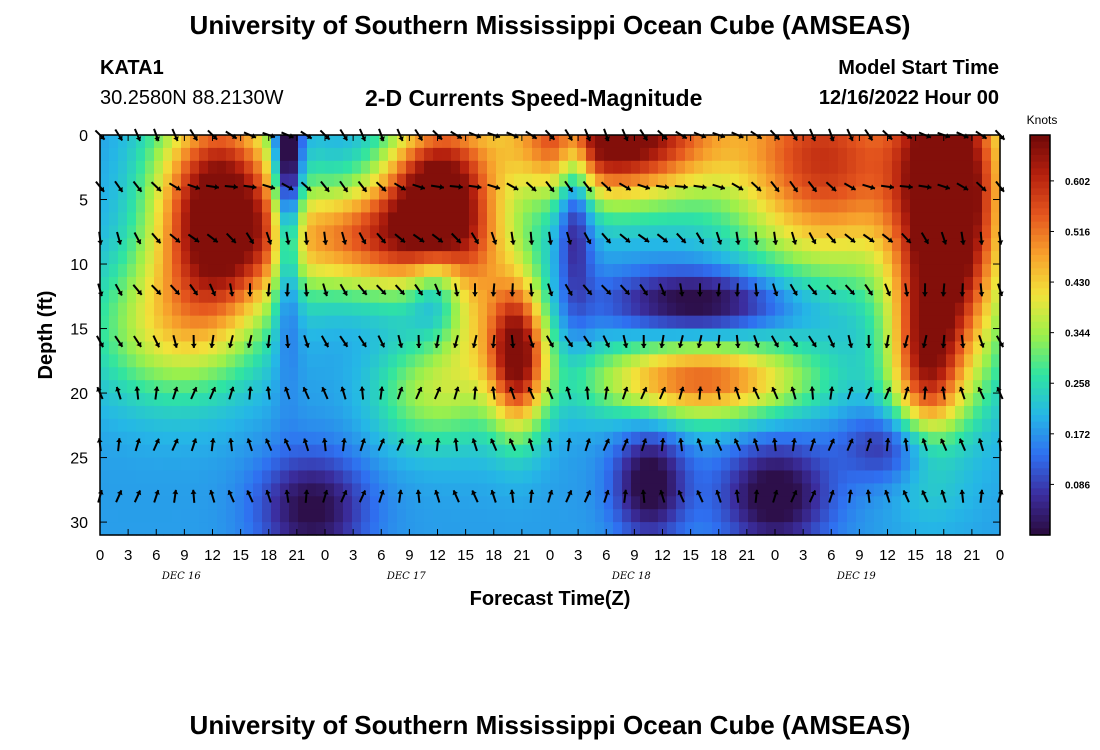 Image resolution: width=1100 pixels, height=750 pixels. I want to click on x-tick-label: 15, so click(915, 555).